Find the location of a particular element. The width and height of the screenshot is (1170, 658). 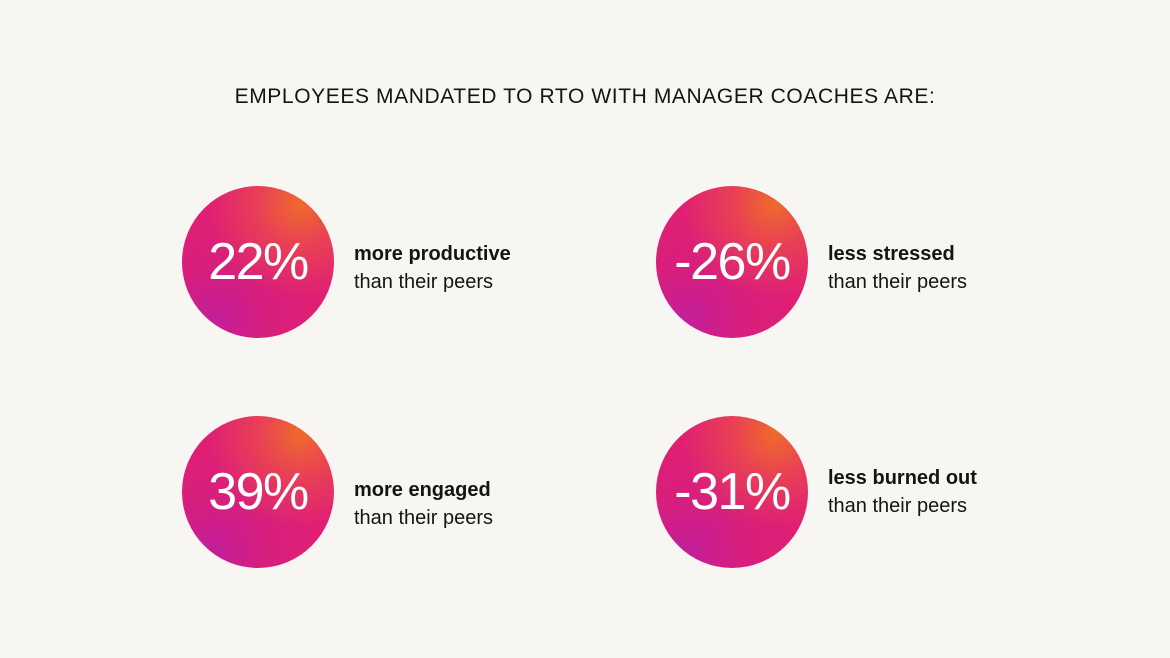

stat-label: less stressed is located at coordinates (891, 254).